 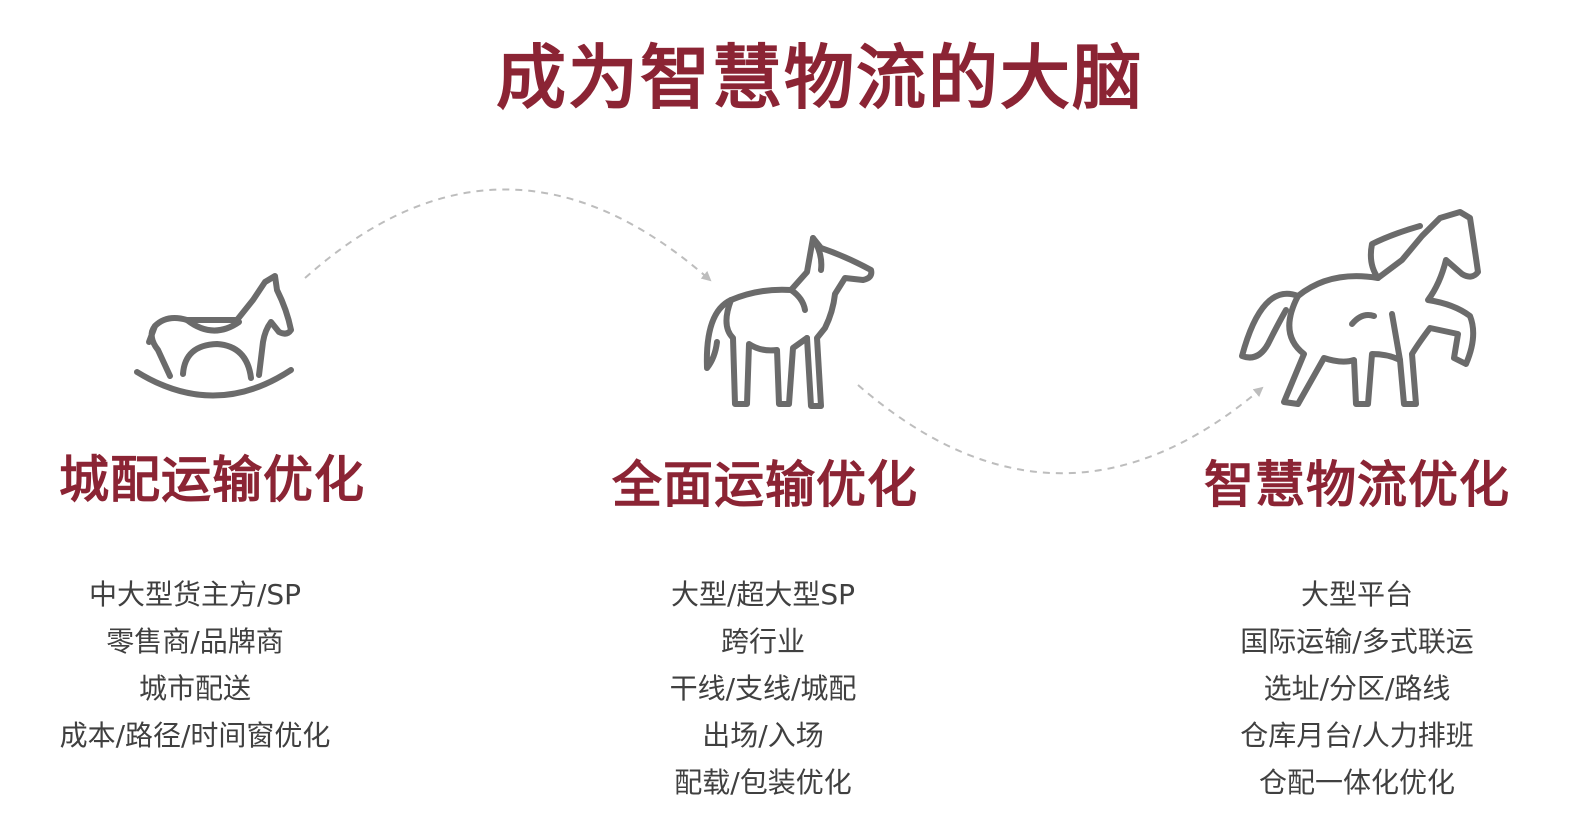 I want to click on stage-list-city-delivery: 中大型货主方/SP 零售商/品牌商 城市配送 成本/路径/时间窗优化, so click(x=197, y=665).